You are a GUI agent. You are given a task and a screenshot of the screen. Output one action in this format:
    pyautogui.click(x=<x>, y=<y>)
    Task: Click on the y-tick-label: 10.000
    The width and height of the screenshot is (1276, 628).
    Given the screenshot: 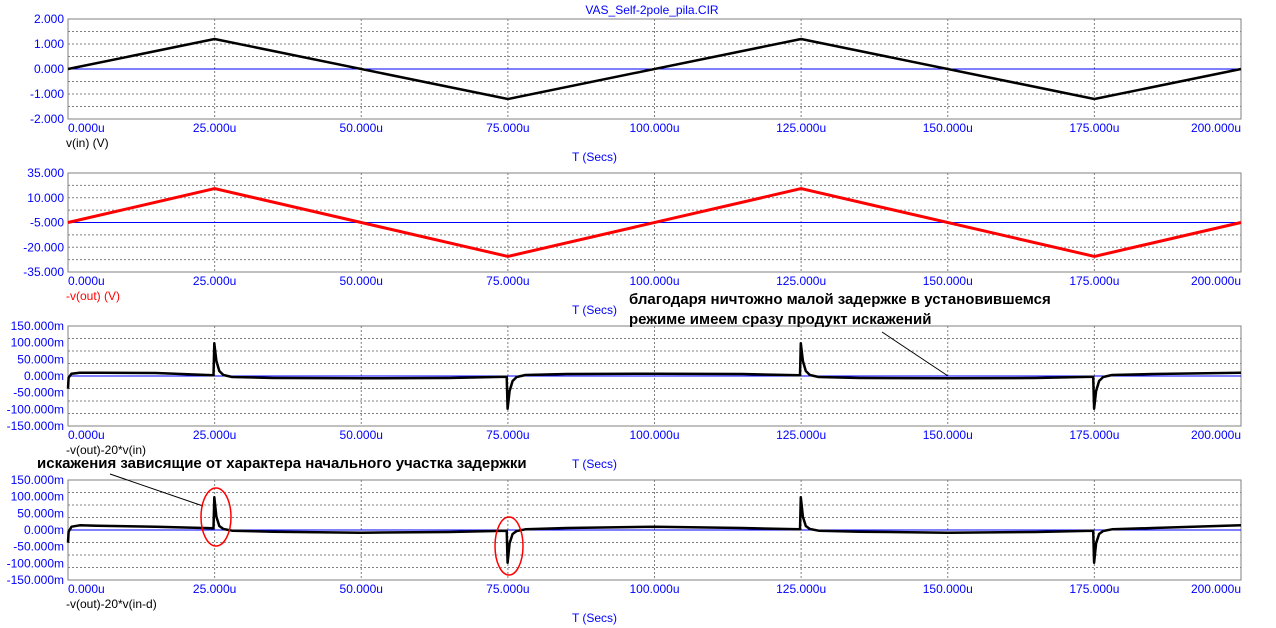 What is the action you would take?
    pyautogui.click(x=45, y=198)
    